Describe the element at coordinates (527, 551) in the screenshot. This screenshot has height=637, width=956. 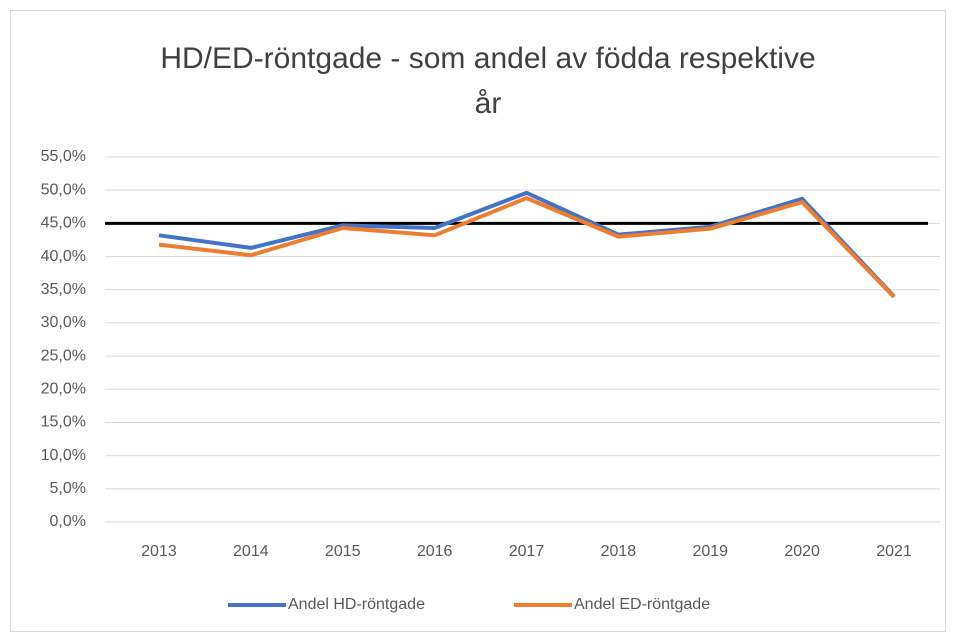
I see `x-tick-label: 2017` at that location.